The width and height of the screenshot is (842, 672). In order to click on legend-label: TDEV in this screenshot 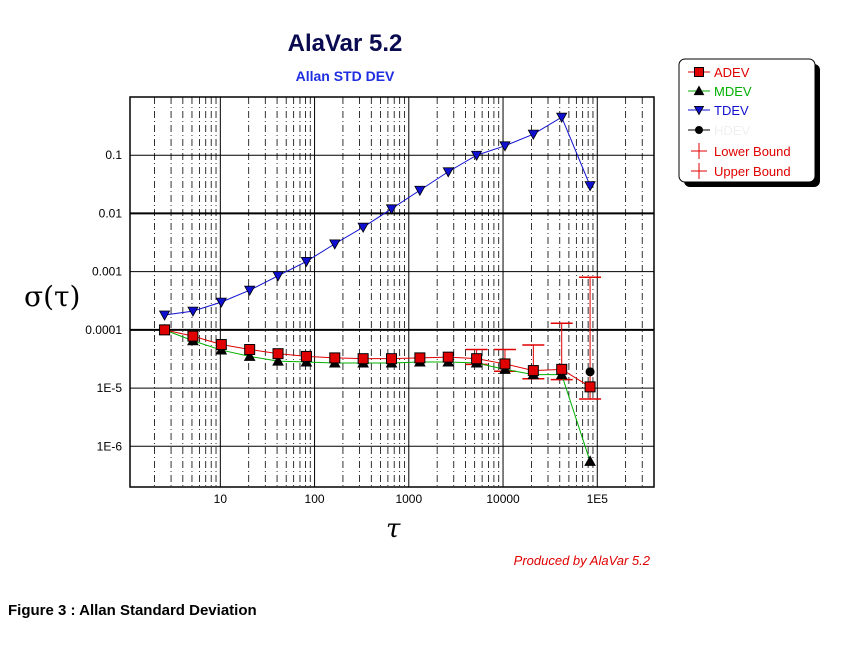, I will do `click(731, 110)`.